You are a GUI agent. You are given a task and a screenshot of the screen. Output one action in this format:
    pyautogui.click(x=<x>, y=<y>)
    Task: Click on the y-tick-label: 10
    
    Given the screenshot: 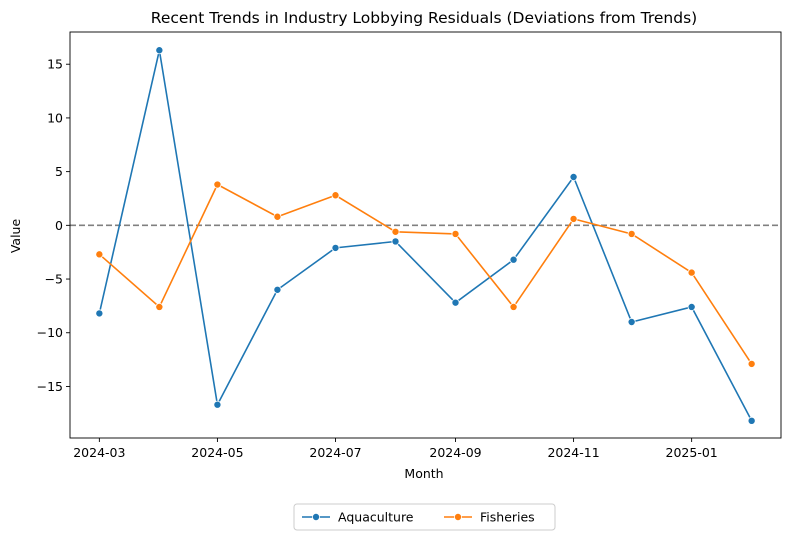 What is the action you would take?
    pyautogui.click(x=55, y=117)
    